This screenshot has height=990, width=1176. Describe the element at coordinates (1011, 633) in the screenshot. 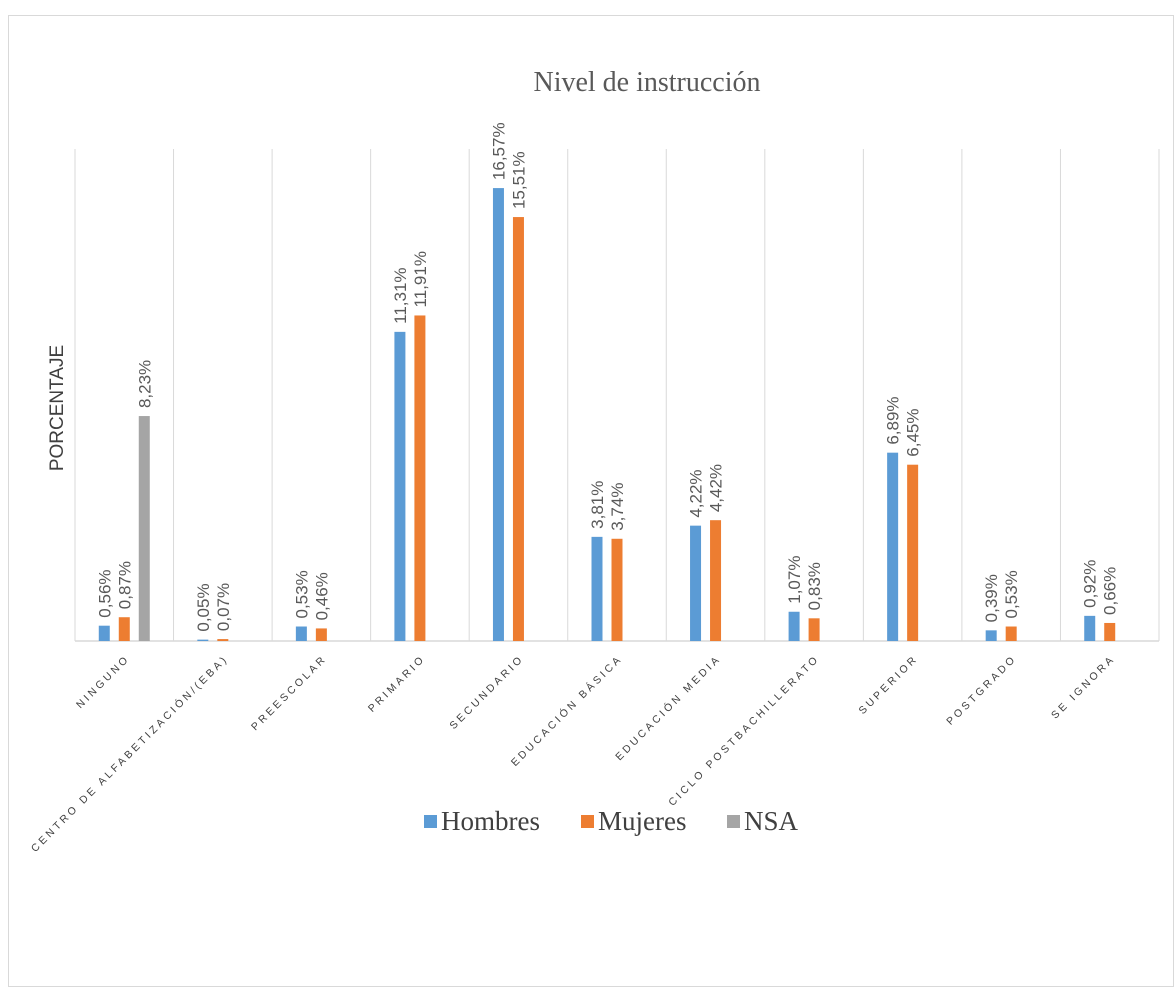

I see `bar-mujeres-postgrado` at that location.